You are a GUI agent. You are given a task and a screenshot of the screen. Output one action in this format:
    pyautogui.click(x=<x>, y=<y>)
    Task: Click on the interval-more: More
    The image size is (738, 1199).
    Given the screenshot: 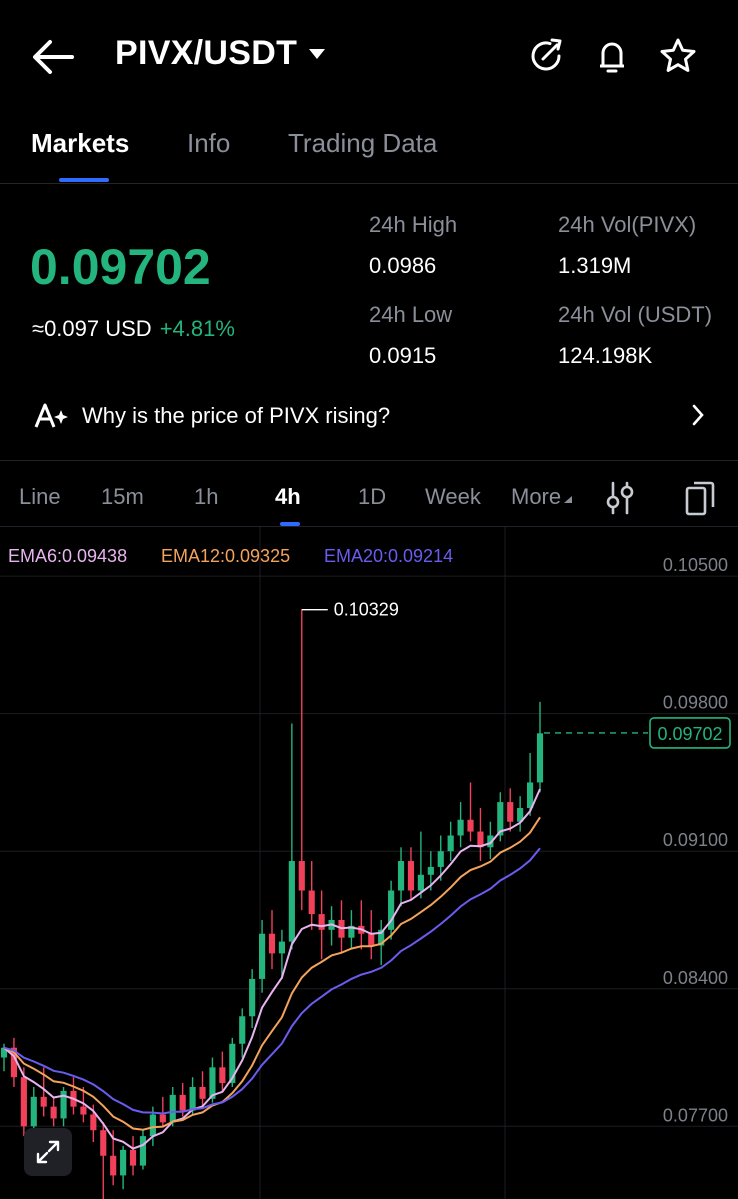 What is the action you would take?
    pyautogui.click(x=542, y=497)
    